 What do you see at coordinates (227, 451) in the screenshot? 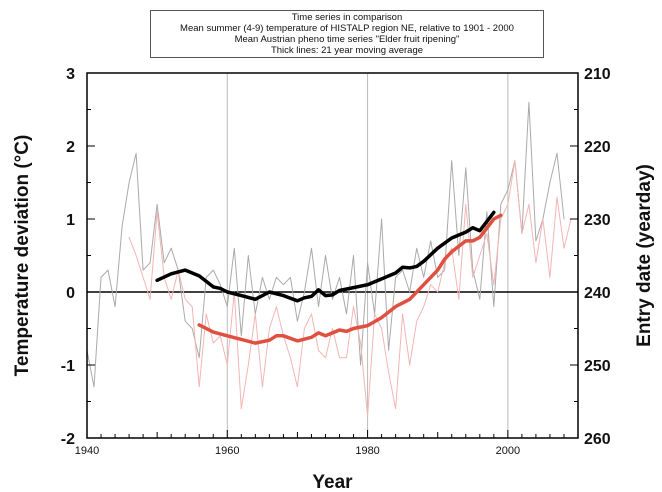
I see `x-tick-label: 1960` at bounding box center [227, 451].